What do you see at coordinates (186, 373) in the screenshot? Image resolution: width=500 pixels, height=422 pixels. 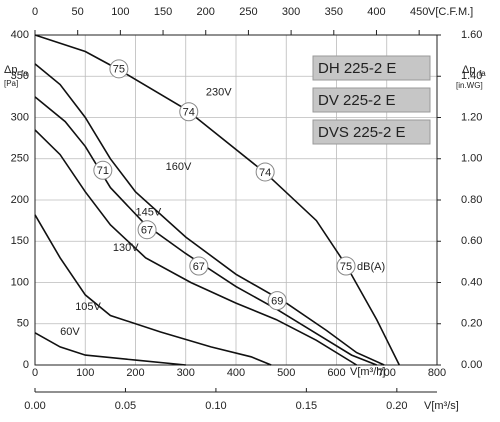 I see `x-tick-label: 300` at bounding box center [186, 373].